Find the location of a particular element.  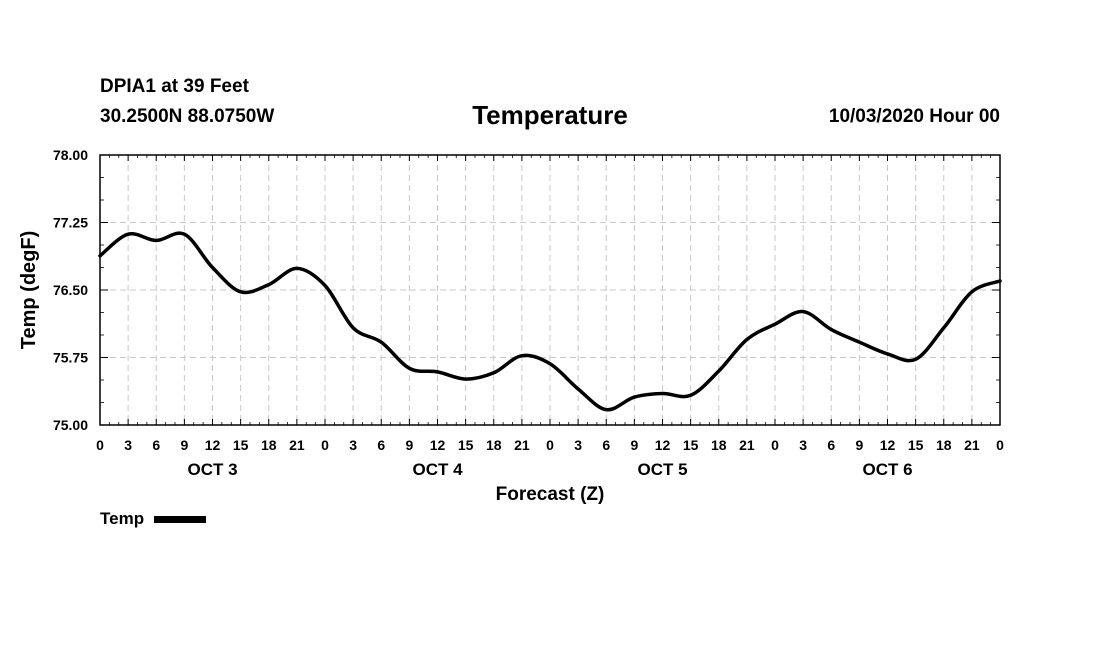

chart-title: Temperature is located at coordinates (550, 115).